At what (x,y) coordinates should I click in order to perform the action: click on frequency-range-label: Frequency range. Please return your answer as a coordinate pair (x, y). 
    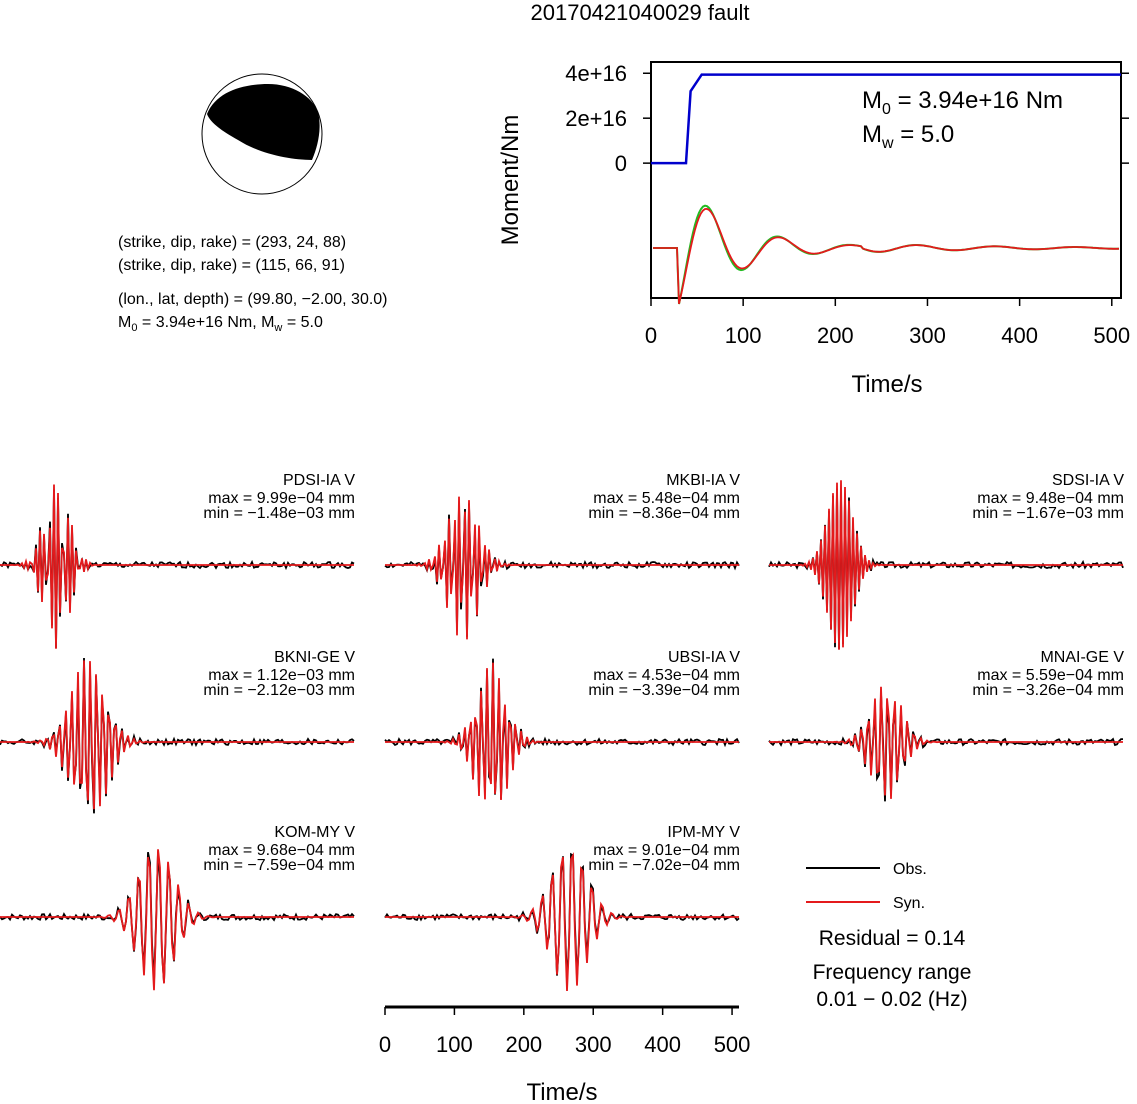
    Looking at the image, I should click on (892, 972).